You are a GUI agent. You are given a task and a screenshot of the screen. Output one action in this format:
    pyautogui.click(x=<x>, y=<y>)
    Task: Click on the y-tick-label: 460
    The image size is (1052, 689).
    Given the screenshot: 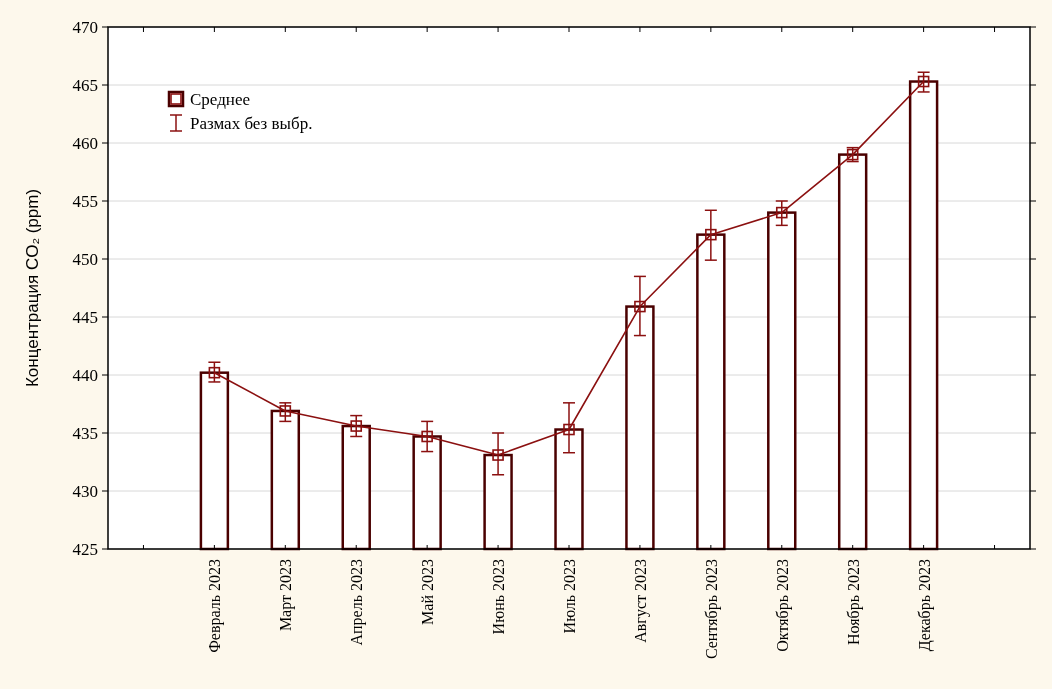 What is the action you would take?
    pyautogui.click(x=85, y=143)
    